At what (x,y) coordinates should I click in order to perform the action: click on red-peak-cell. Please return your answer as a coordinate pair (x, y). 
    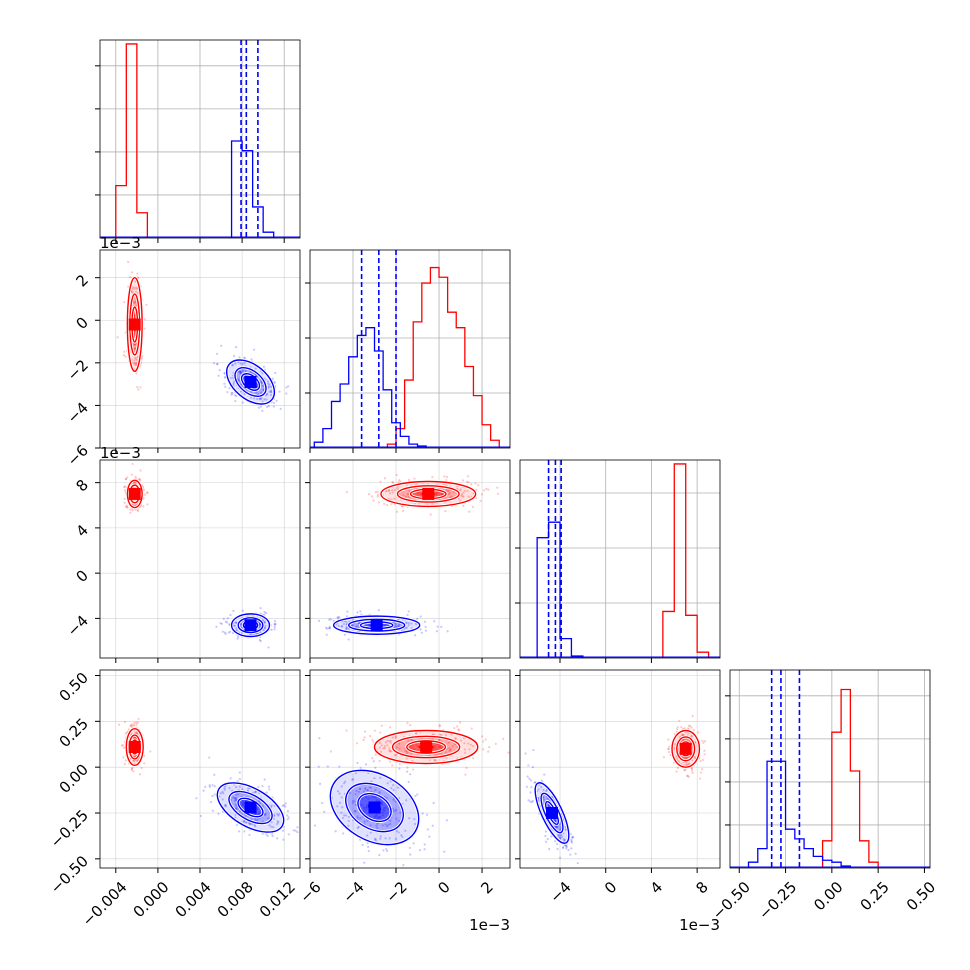
    Looking at the image, I should click on (426, 747).